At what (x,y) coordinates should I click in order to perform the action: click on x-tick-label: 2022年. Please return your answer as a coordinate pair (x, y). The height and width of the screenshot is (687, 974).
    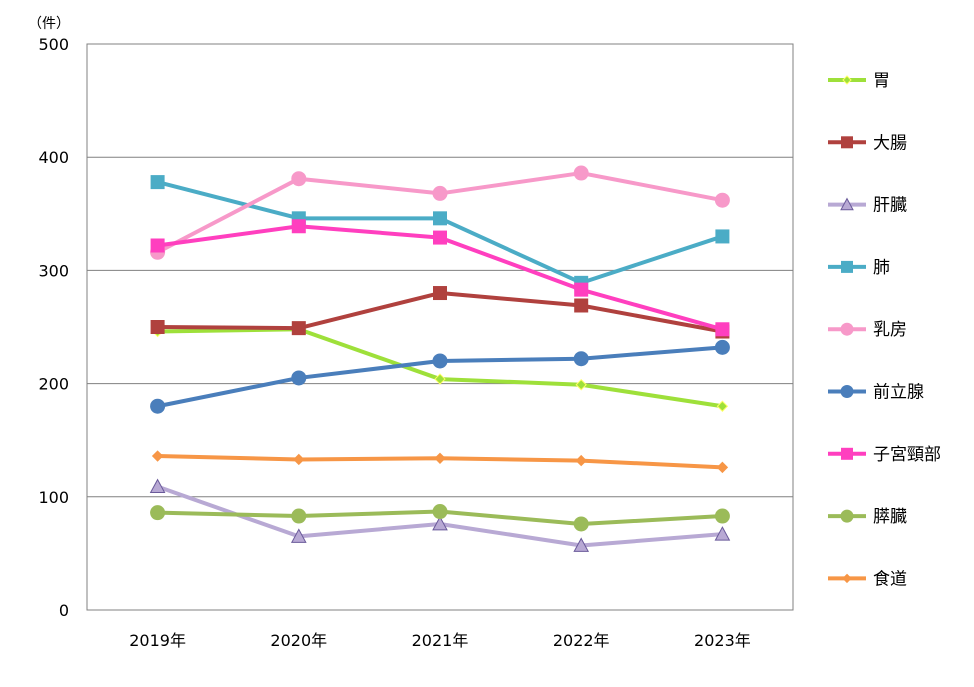
    Looking at the image, I should click on (581, 640).